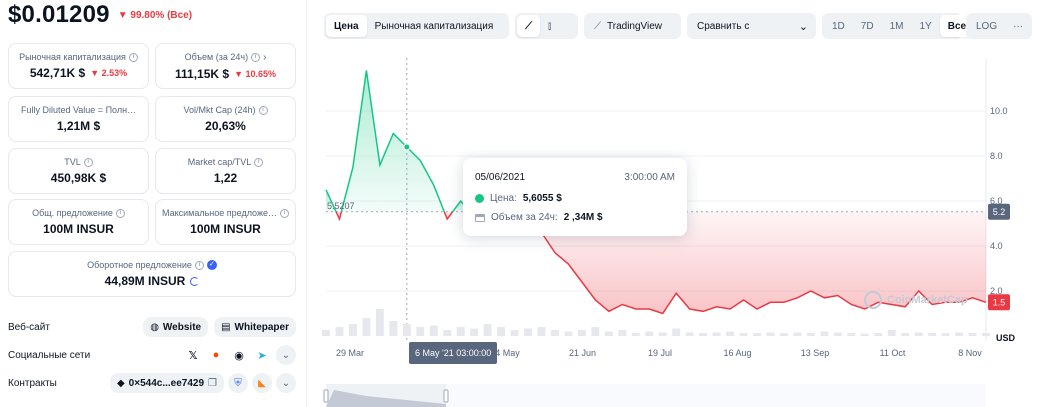 This screenshot has height=407, width=1043. I want to click on candle-chart-button: ⫾, so click(549, 26).